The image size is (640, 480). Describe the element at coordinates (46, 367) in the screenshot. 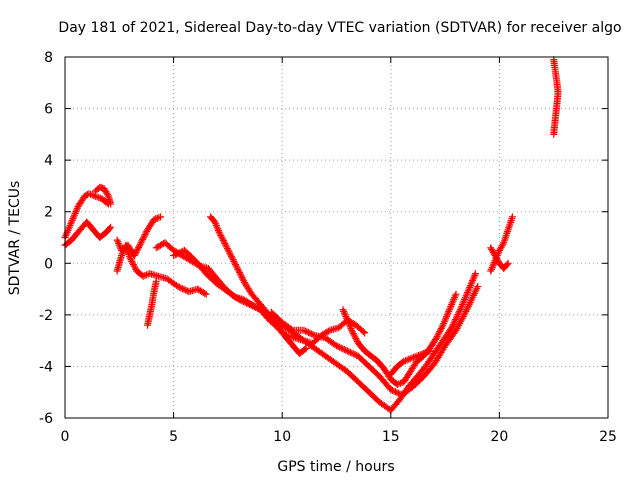

I see `y-tick-label: -4` at that location.